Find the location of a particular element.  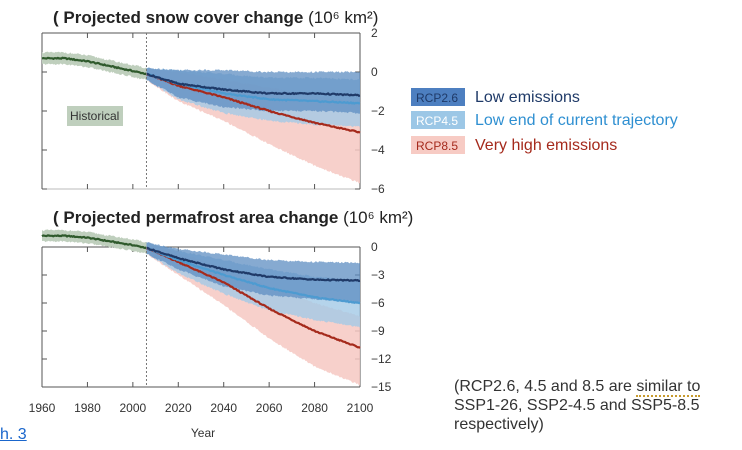

chart-title-1: ( Projected snow cover change (10⁶ km²) is located at coordinates (215, 17).